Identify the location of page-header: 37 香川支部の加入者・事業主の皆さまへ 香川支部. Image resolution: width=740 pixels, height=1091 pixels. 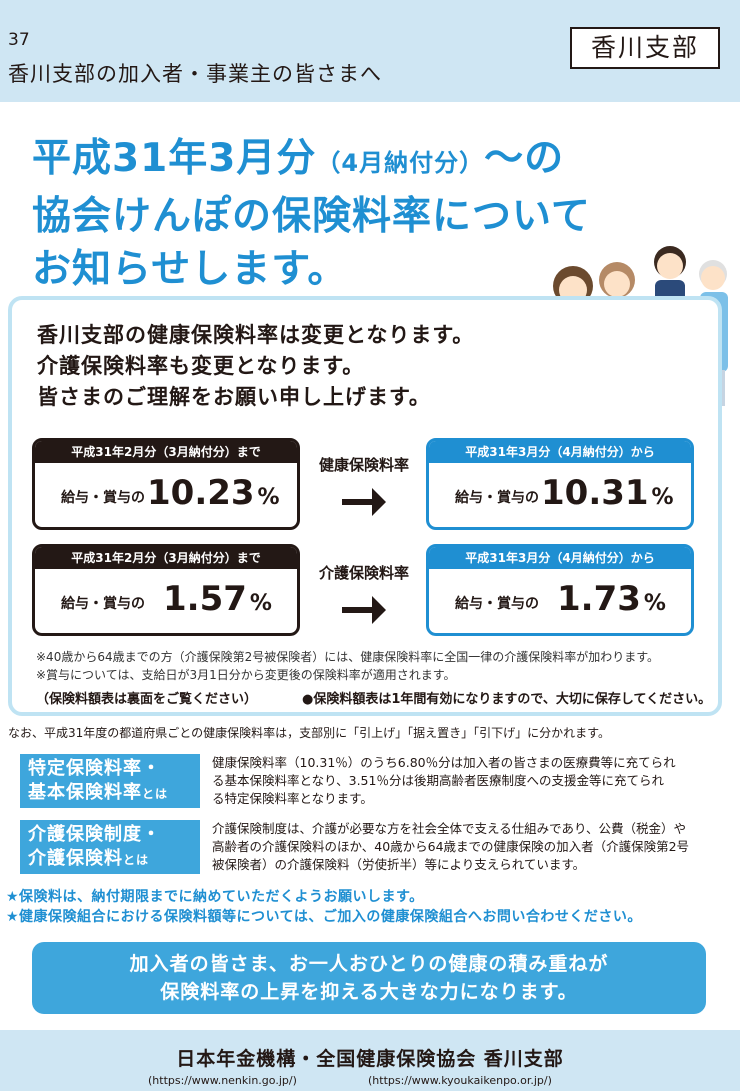
(370, 50).